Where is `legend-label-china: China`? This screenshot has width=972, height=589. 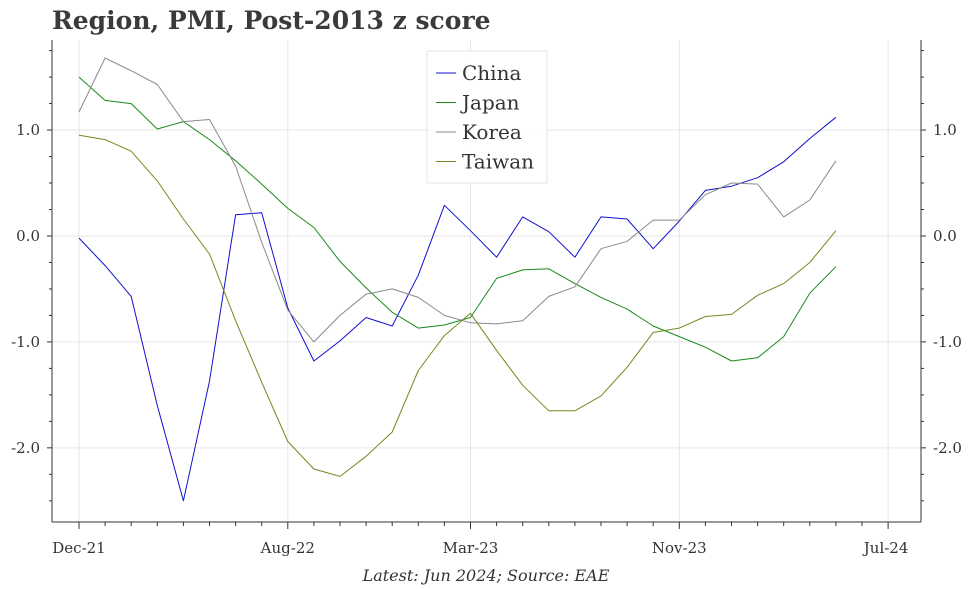 legend-label-china: China is located at coordinates (491, 73).